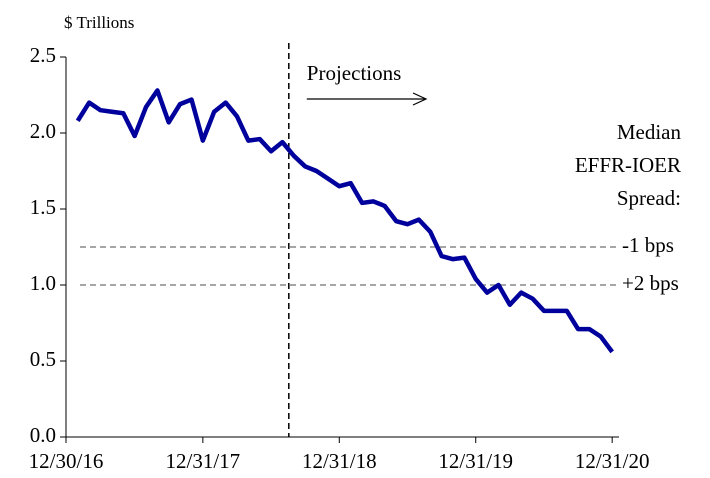 Image resolution: width=710 pixels, height=478 pixels. I want to click on x-tick-label: 12/31/17, so click(203, 461).